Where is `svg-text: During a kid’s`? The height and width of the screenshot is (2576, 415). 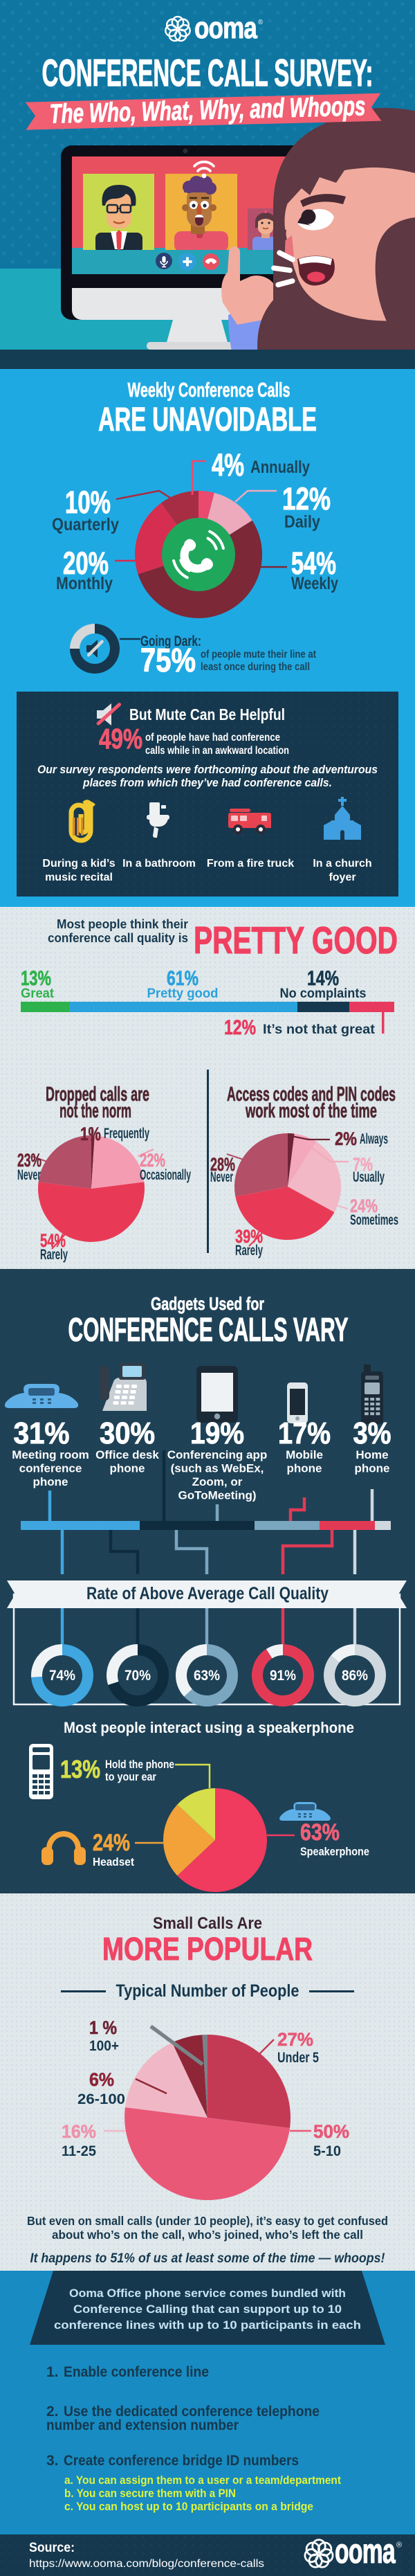 svg-text: During a kid’s is located at coordinates (78, 864).